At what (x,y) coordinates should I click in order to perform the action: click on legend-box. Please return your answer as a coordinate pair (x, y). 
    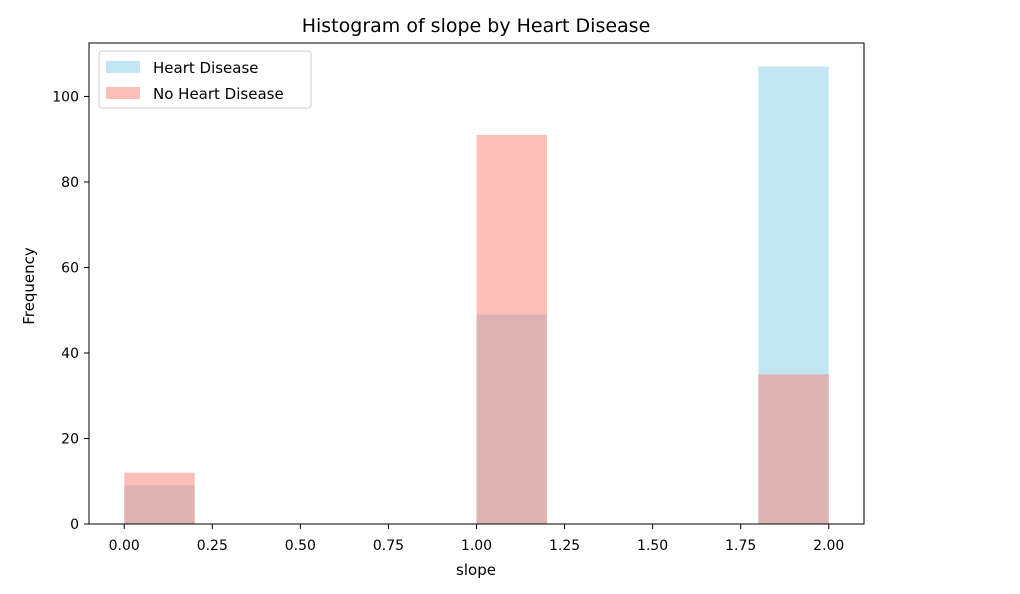
    Looking at the image, I should click on (205, 79).